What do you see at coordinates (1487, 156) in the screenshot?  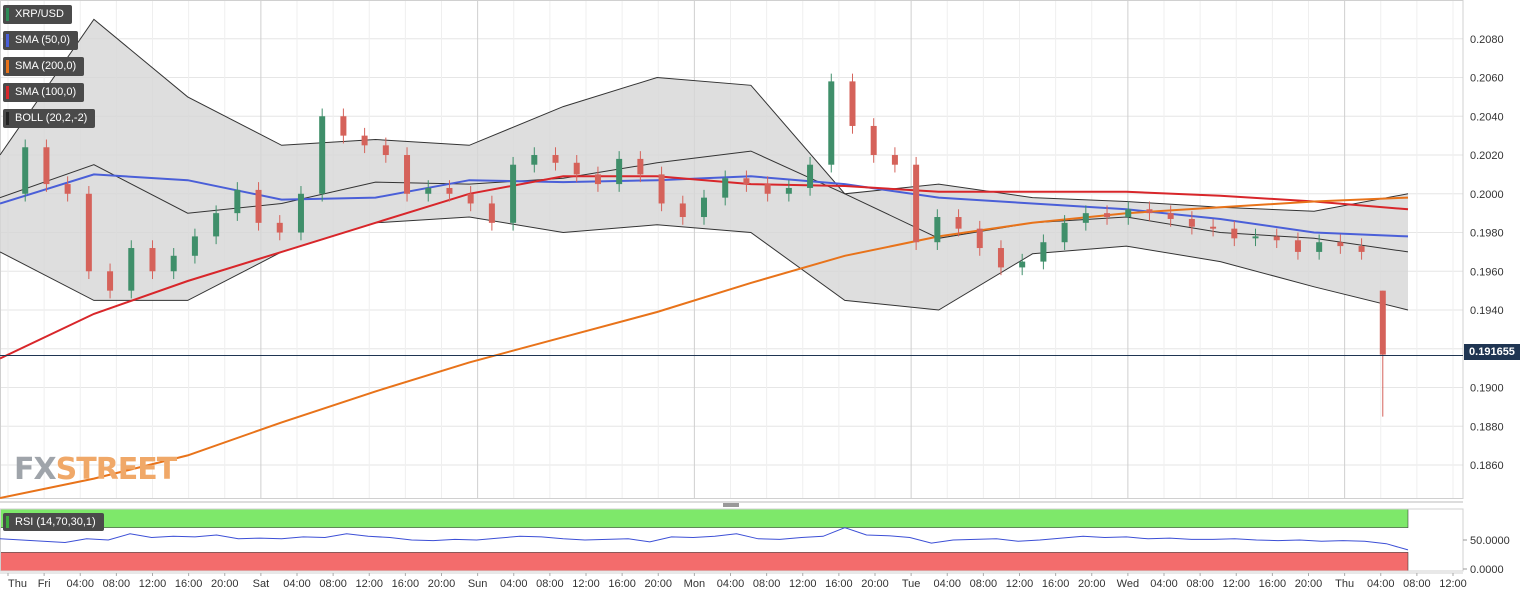 I see `price-tick-label: 0.2020` at bounding box center [1487, 156].